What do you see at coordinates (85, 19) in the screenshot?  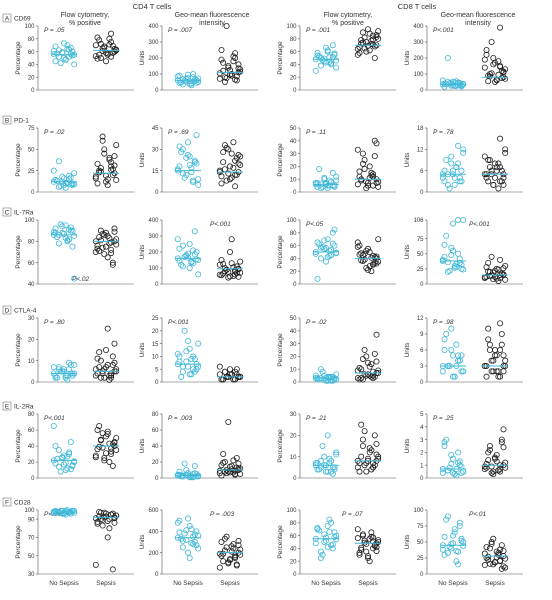 I see `column-header-1: Flow cytometry,% positive` at bounding box center [85, 19].